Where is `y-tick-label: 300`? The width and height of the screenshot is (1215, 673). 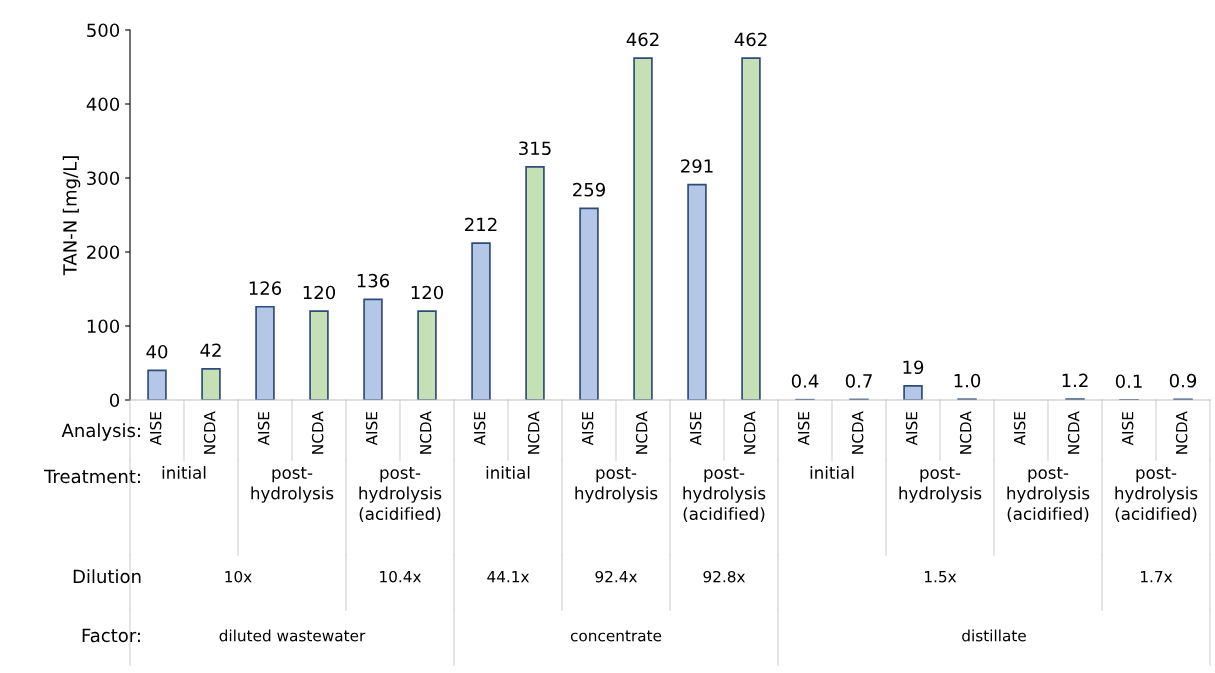 y-tick-label: 300 is located at coordinates (103, 178).